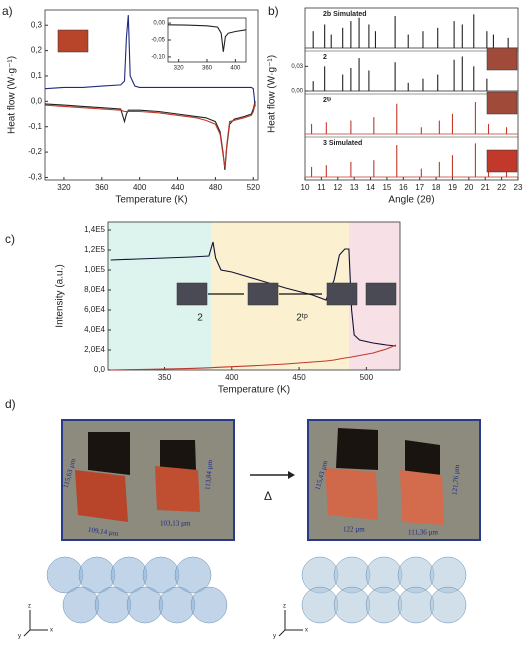  I want to click on y-axis-title: Intensity (a.u.), so click(60, 295).